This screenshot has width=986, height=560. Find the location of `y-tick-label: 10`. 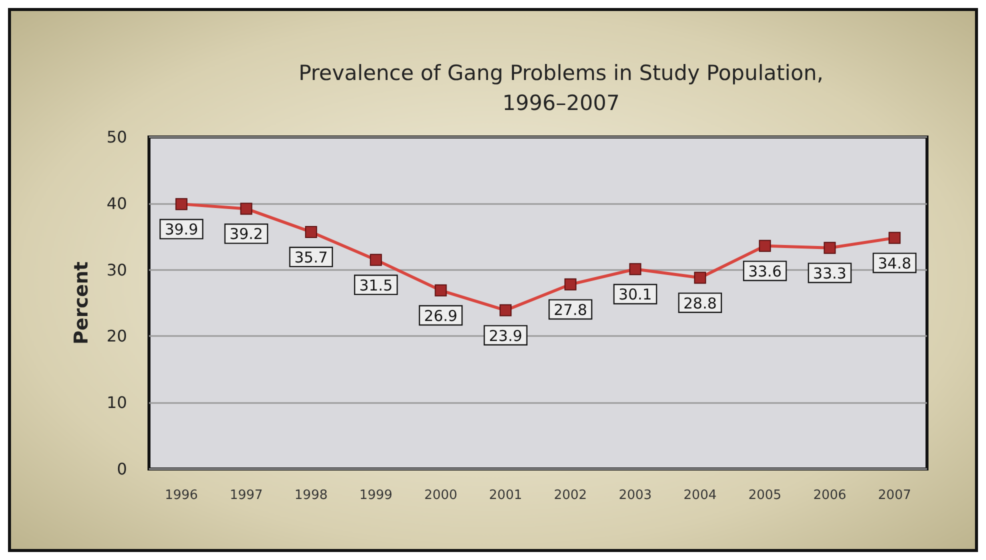

y-tick-label: 10 is located at coordinates (116, 402).